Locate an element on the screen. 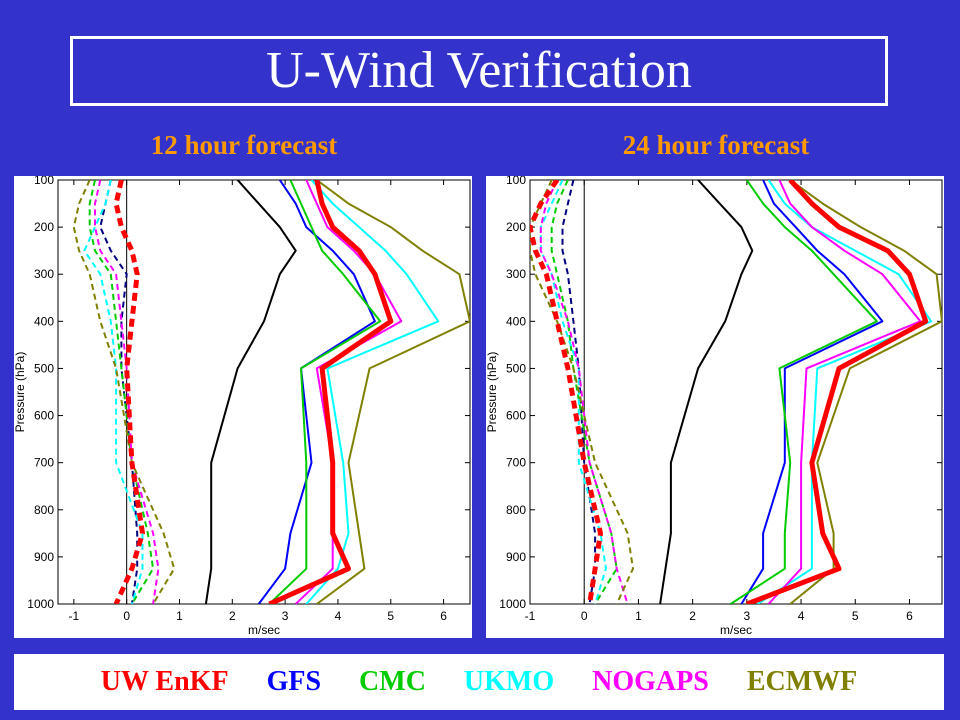  legend-item-nogaps: NOGAPS is located at coordinates (650, 681).